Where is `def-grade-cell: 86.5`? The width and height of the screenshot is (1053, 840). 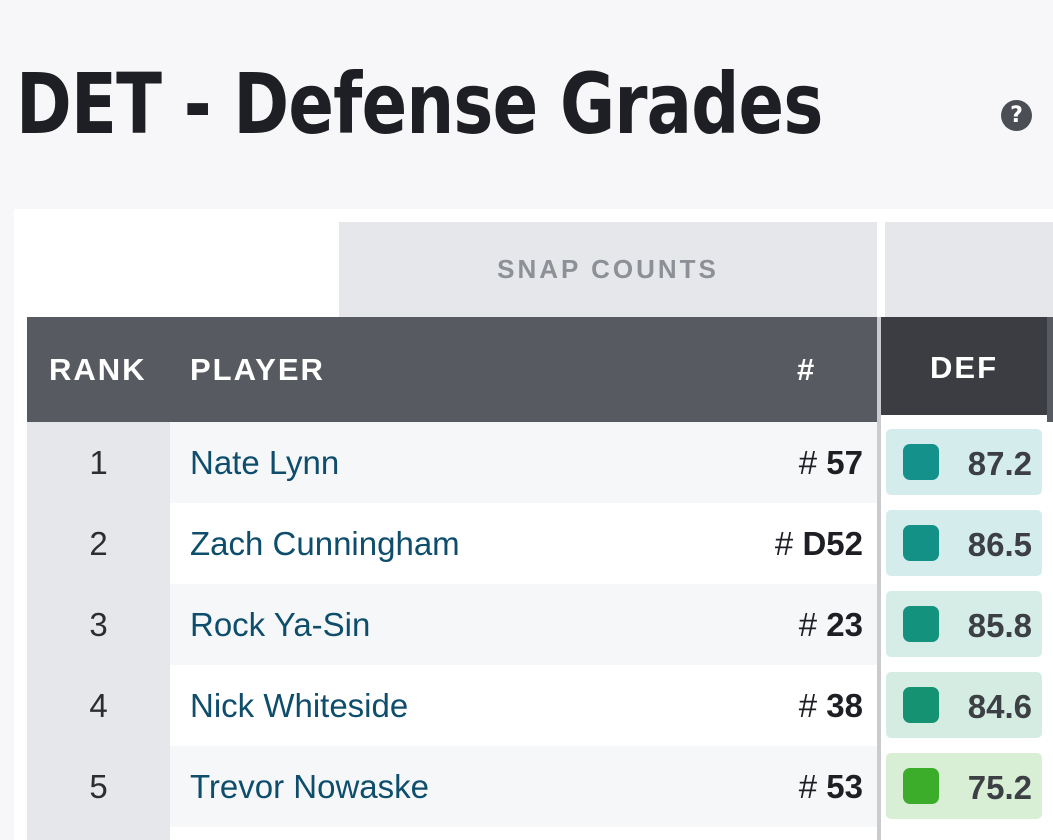
def-grade-cell: 86.5 is located at coordinates (964, 543).